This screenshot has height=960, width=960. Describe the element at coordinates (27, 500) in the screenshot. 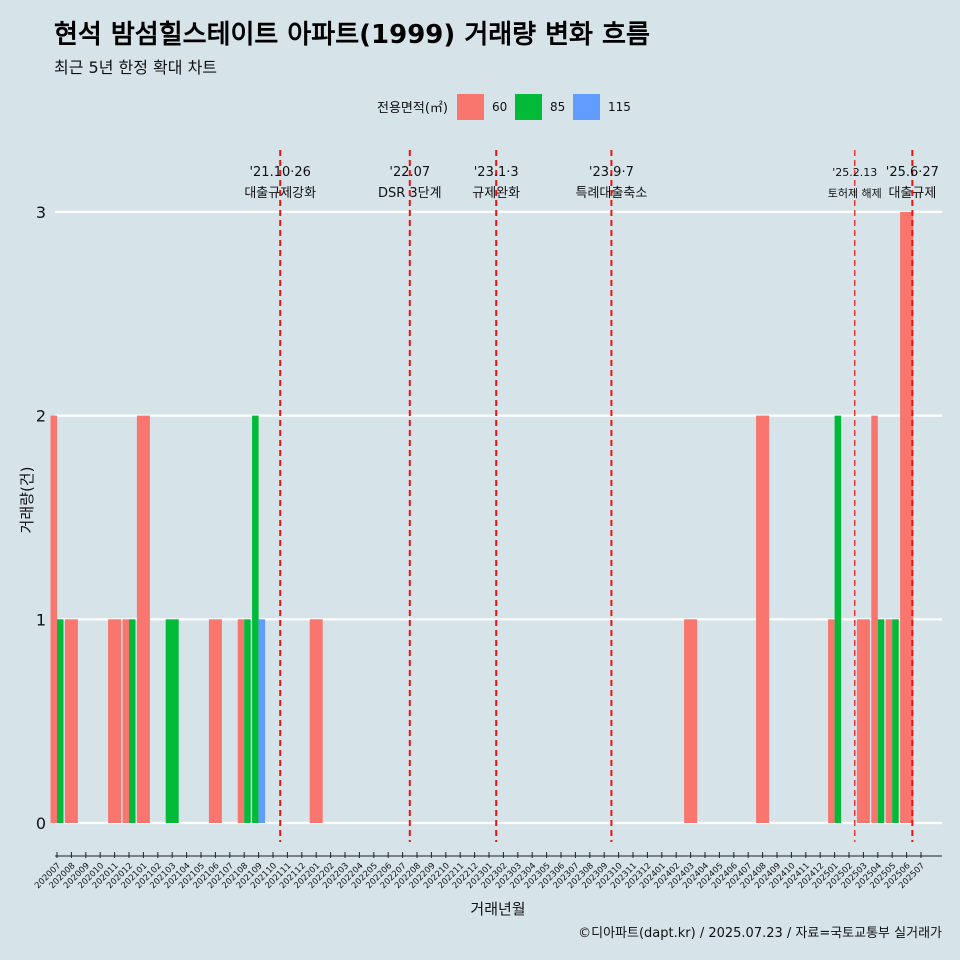

I see `y-axis-label: 거래량(건)` at that location.